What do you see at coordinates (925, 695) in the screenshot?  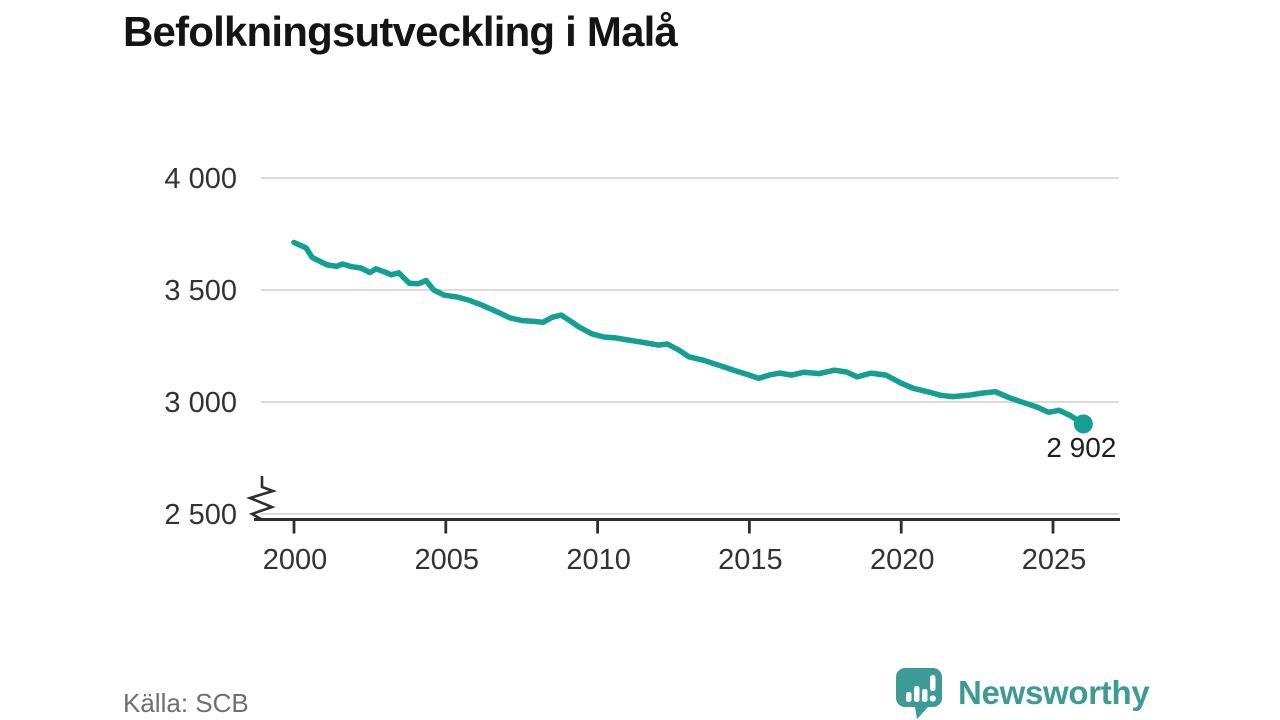 I see `logo-bar-medium` at bounding box center [925, 695].